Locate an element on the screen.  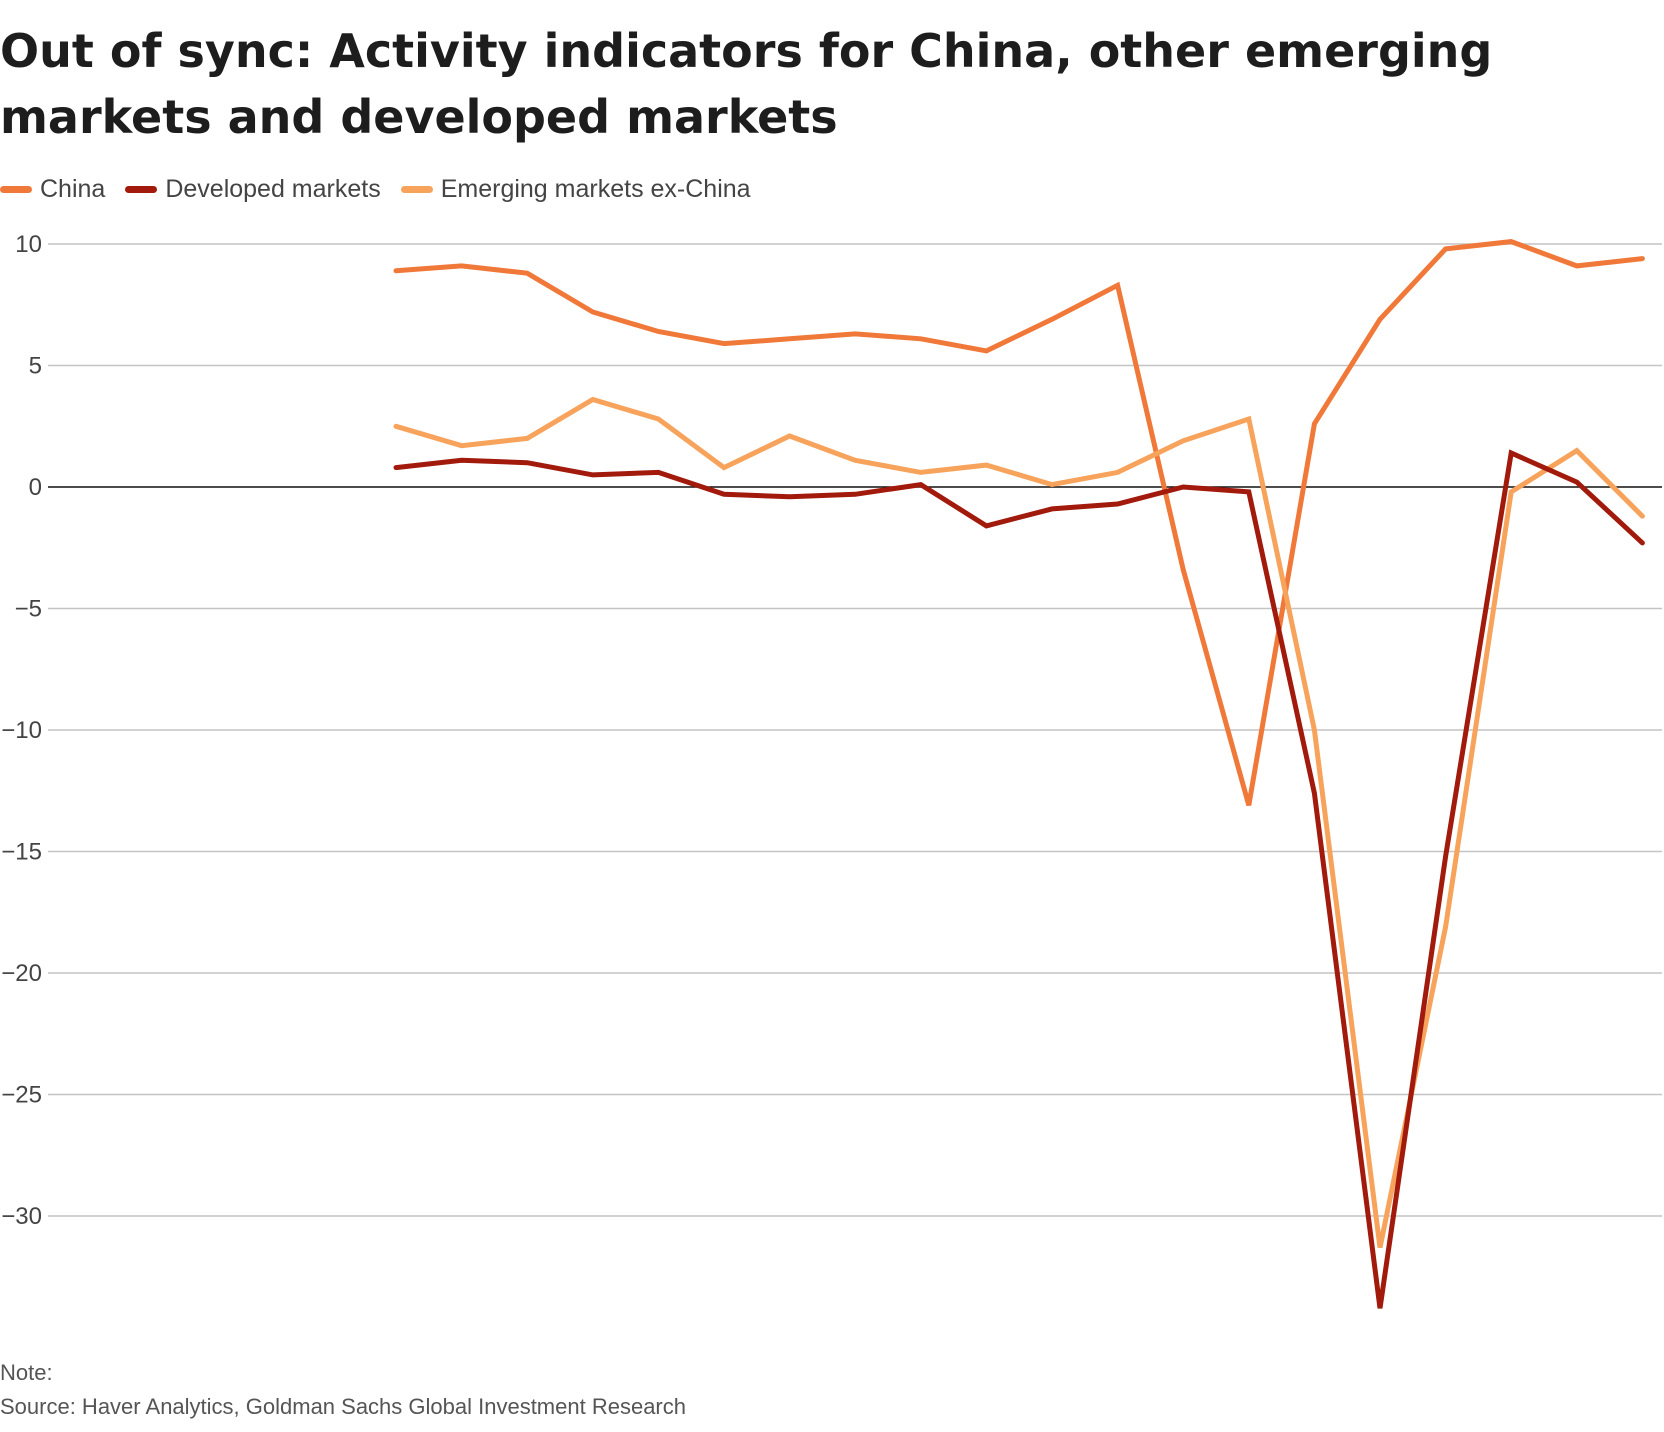
legend-item-emerging-markets-ex-china: Emerging markets ex-China is located at coordinates (575, 189).